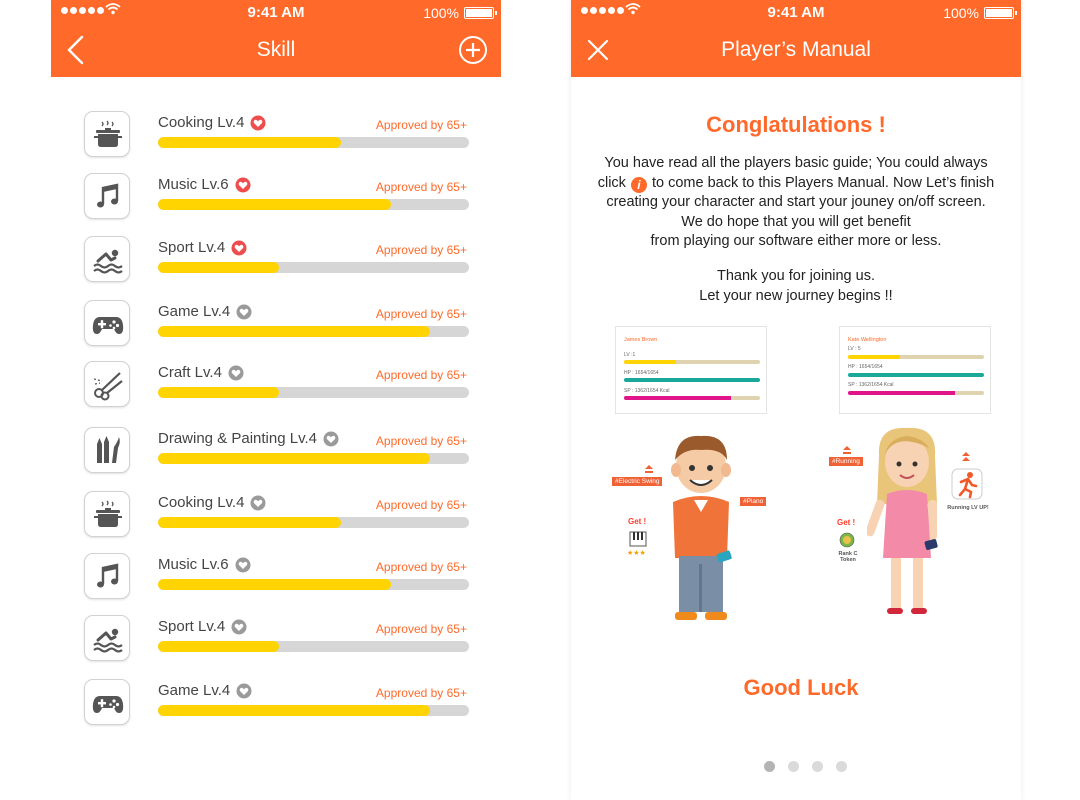  Describe the element at coordinates (916, 357) in the screenshot. I see `level-bar` at that location.